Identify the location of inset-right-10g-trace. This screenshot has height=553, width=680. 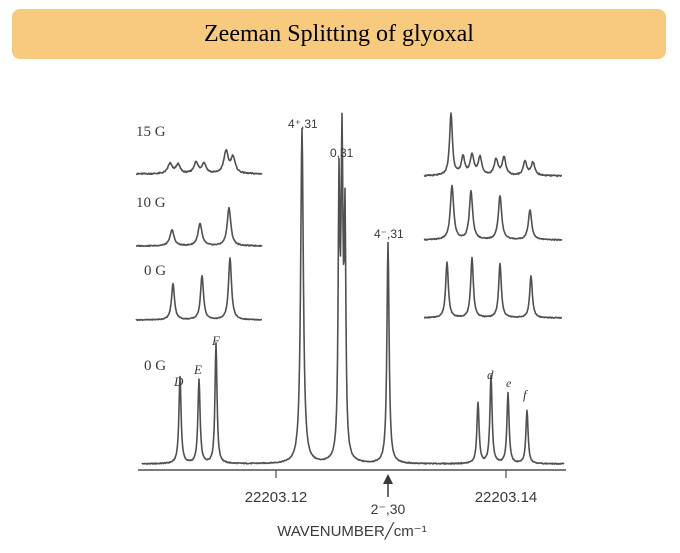
(493, 212).